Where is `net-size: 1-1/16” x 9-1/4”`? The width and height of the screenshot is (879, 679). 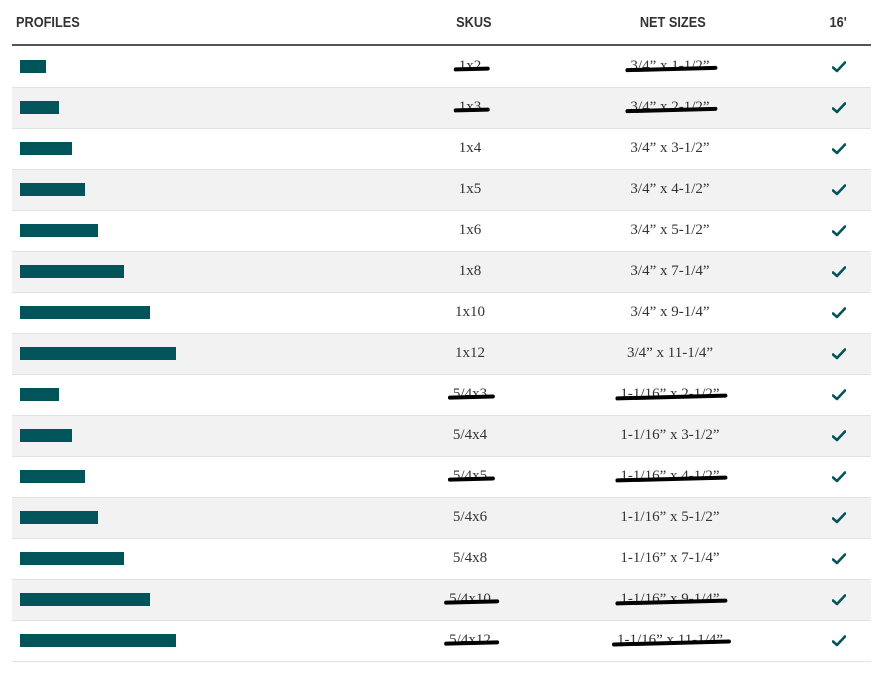 net-size: 1-1/16” x 9-1/4” is located at coordinates (670, 599).